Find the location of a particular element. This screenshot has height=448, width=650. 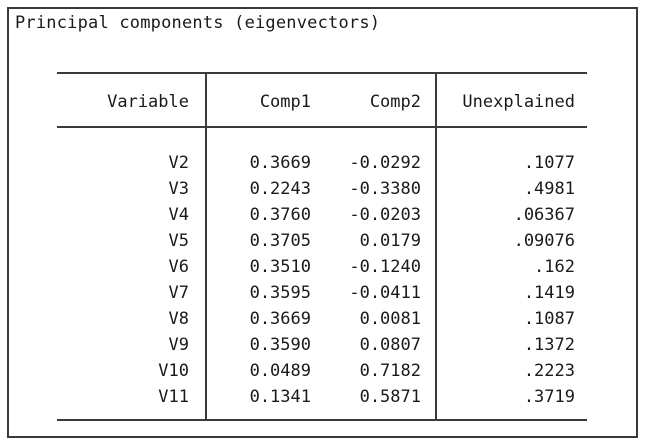

table-row: V9 0.3590 0.0807 .1372 is located at coordinates (322, 345).